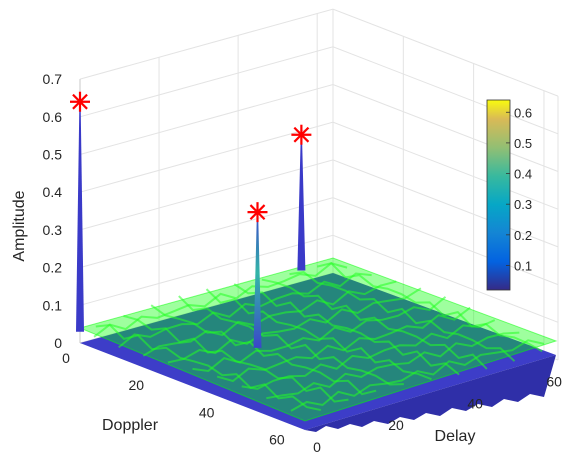  Describe the element at coordinates (53, 117) in the screenshot. I see `z-tick-label: 0.6` at that location.